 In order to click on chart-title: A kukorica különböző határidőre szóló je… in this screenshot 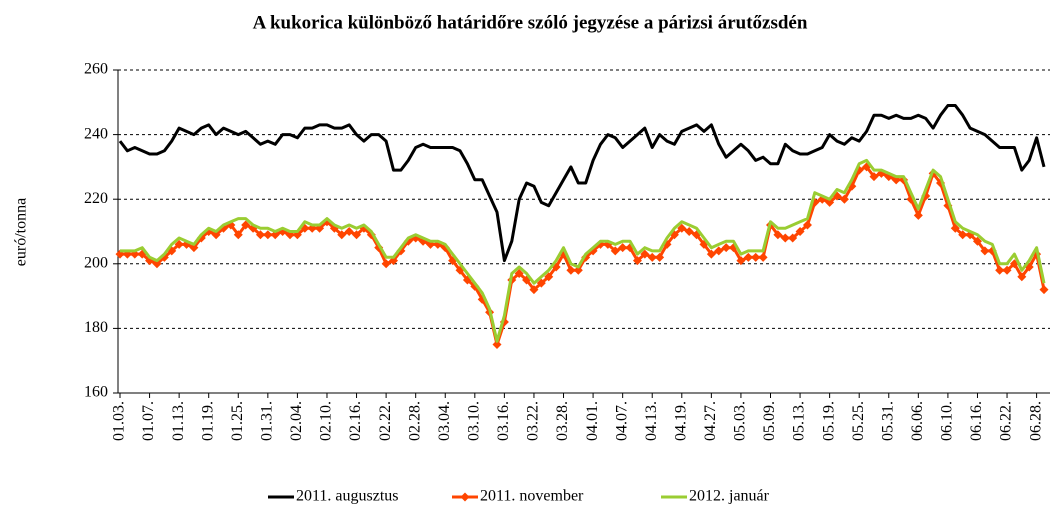, I will do `click(530, 22)`.